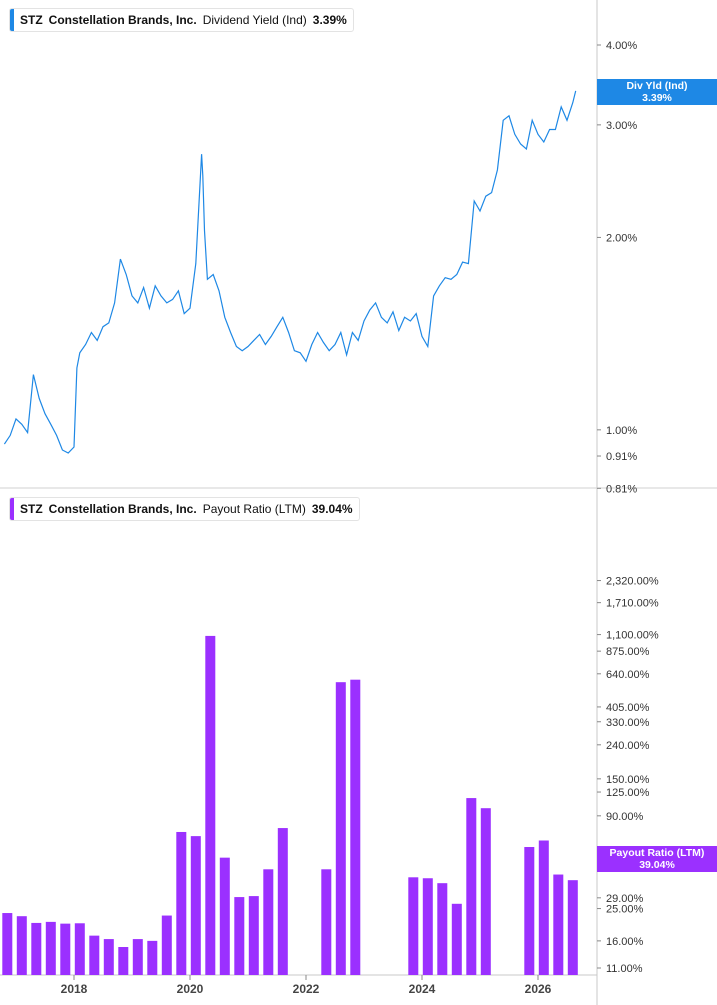 The width and height of the screenshot is (717, 1005). What do you see at coordinates (254, 509) in the screenshot?
I see `legend-metric: Payout Ratio (LTM)` at bounding box center [254, 509].